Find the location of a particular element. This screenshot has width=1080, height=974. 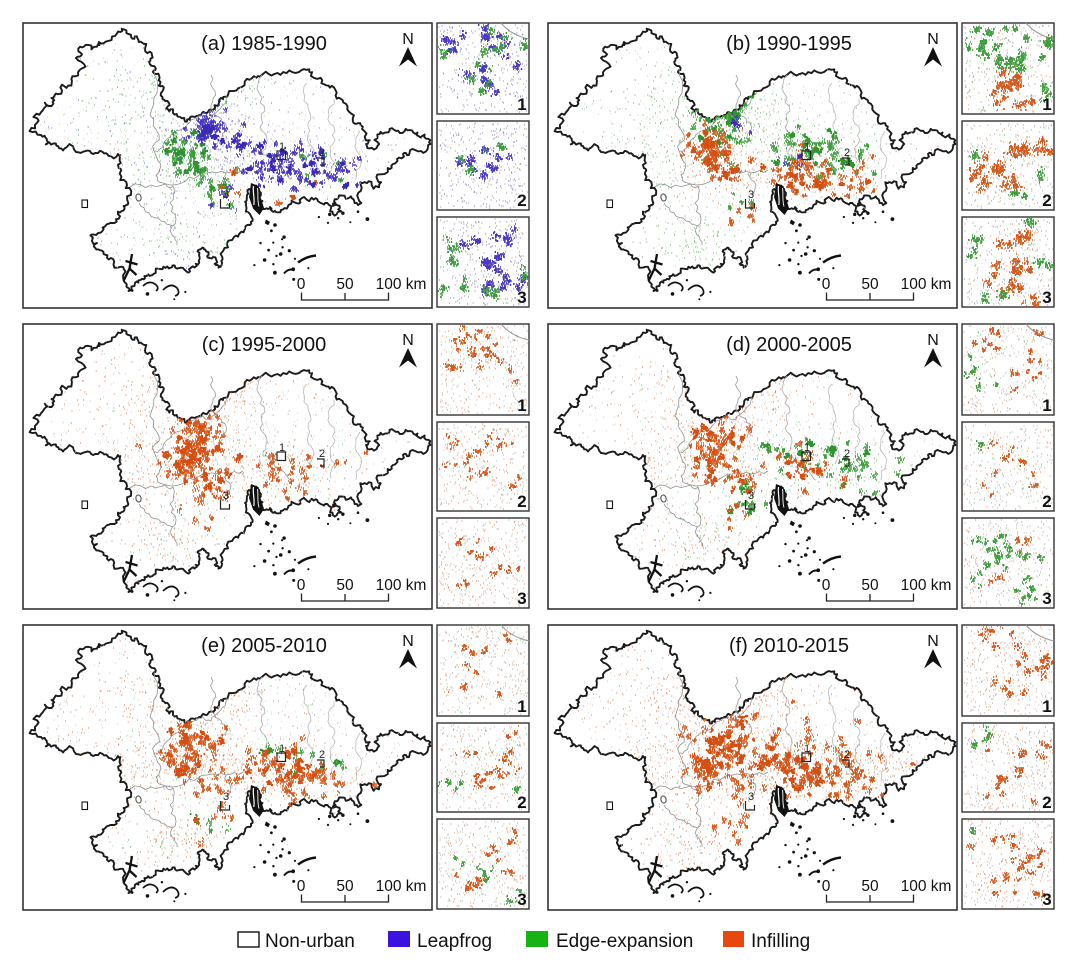

svg-text: (b) 1990-1995 is located at coordinates (789, 44).